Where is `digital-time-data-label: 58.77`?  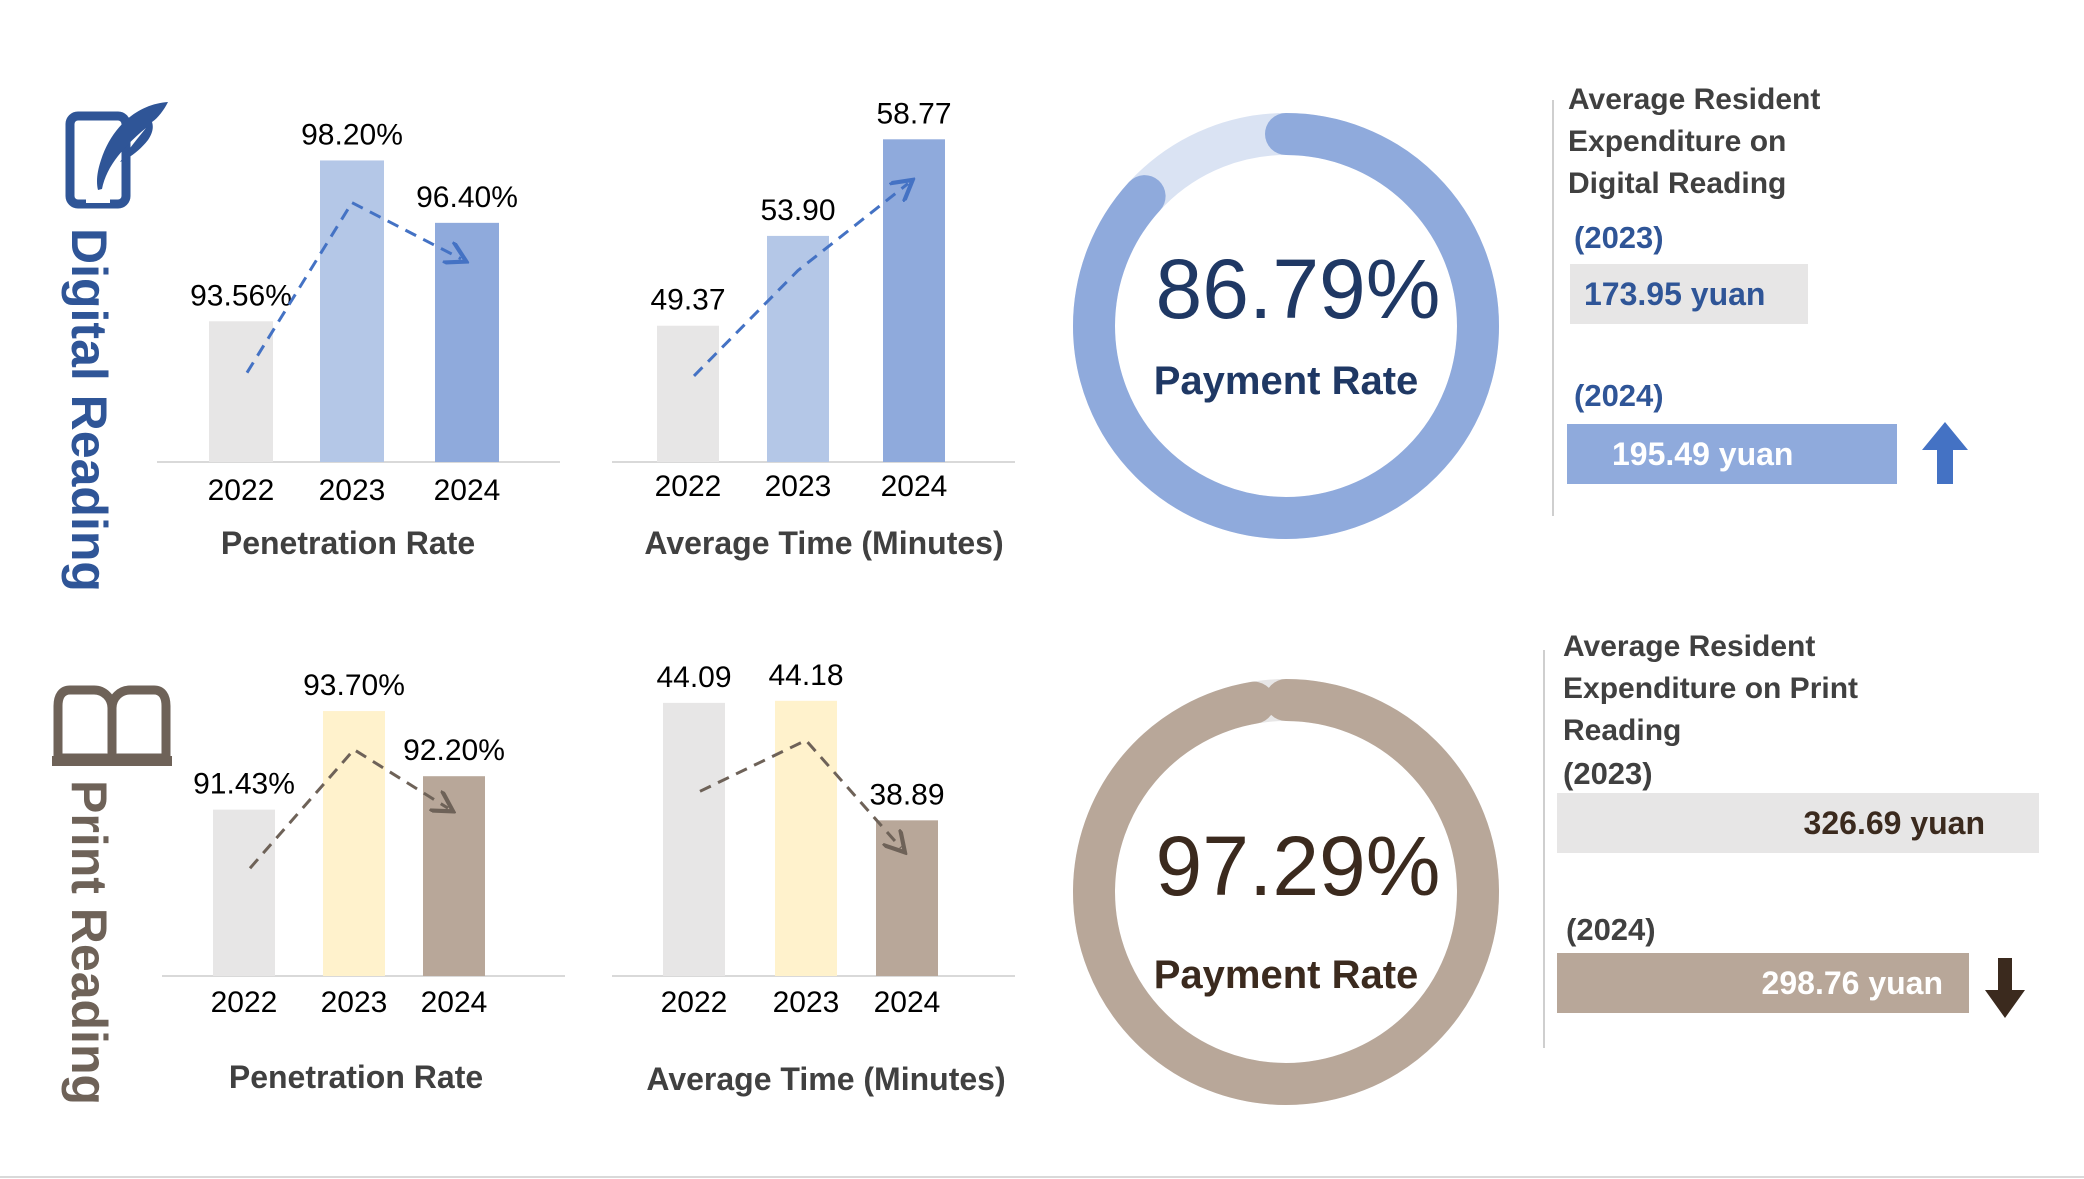
digital-time-data-label: 58.77 is located at coordinates (913, 113).